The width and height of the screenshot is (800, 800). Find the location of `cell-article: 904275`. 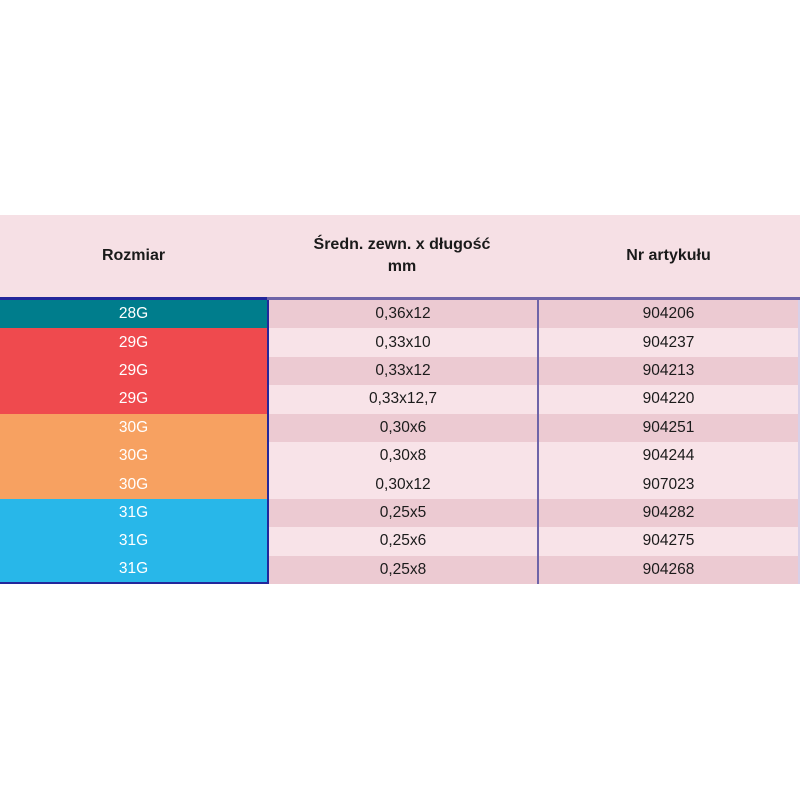

cell-article: 904275 is located at coordinates (668, 541).